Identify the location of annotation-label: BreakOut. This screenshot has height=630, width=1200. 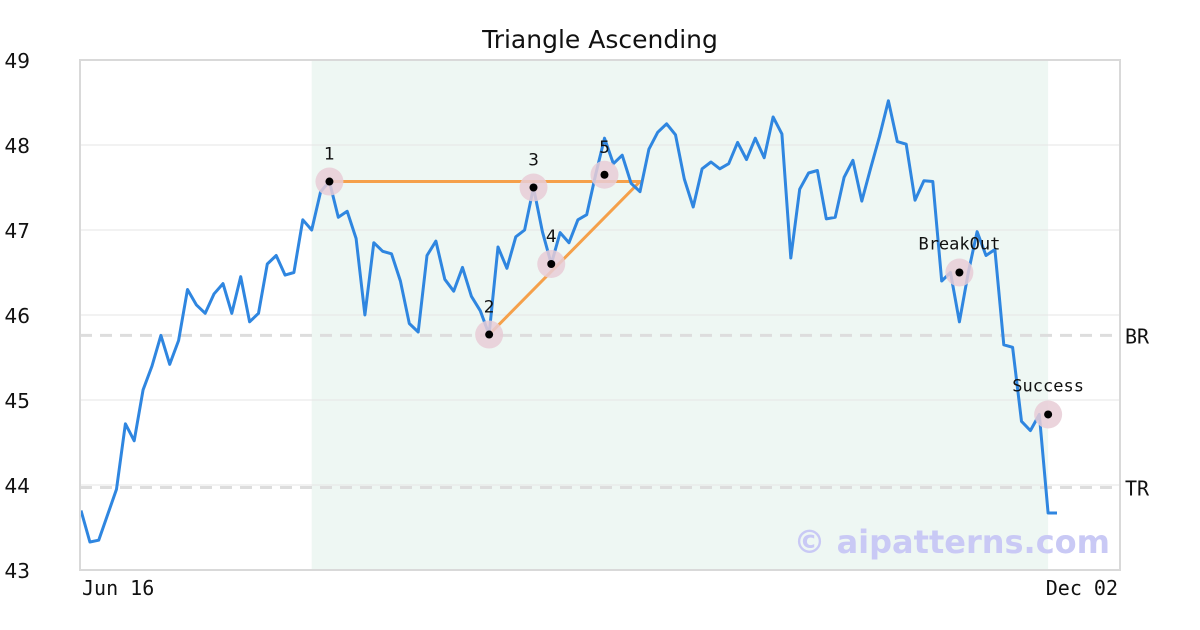
(959, 245).